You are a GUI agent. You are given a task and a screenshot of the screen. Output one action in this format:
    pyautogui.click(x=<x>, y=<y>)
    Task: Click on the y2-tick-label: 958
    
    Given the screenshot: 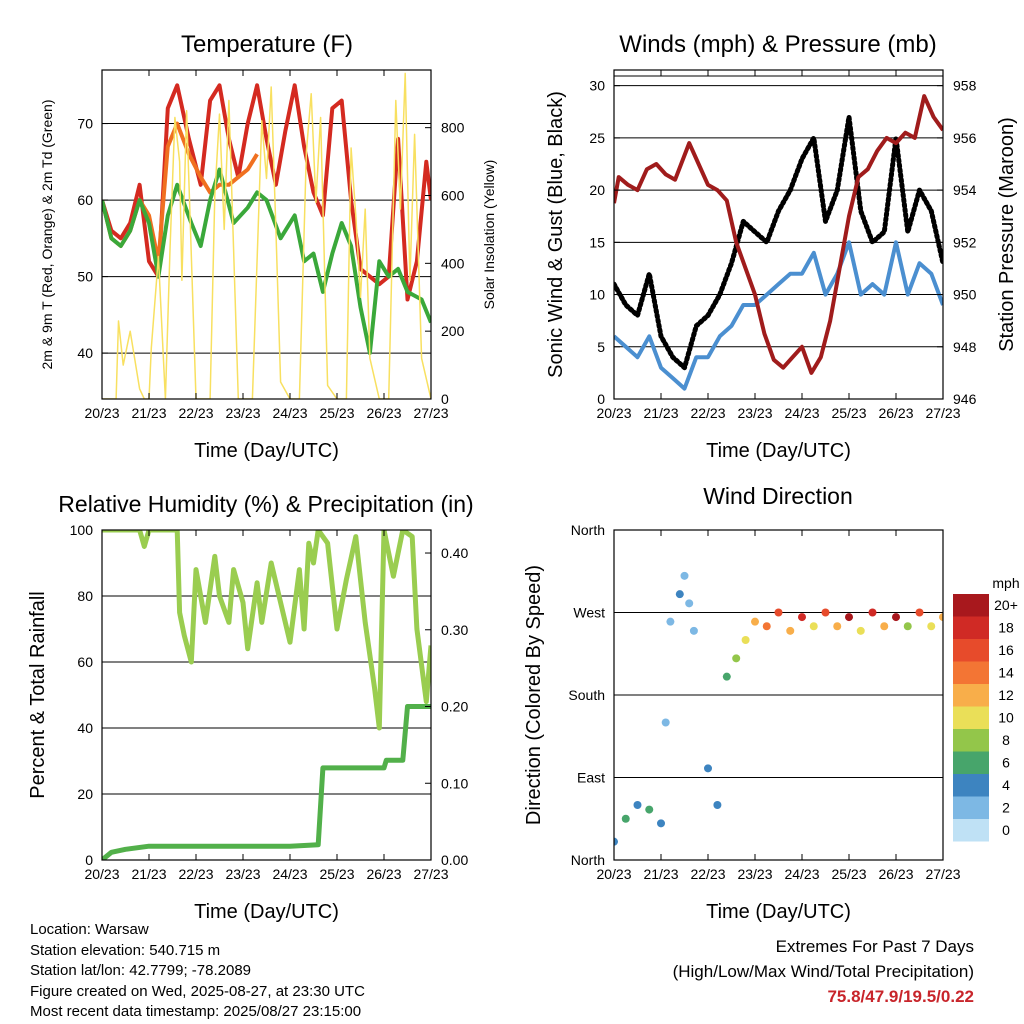 What is the action you would take?
    pyautogui.click(x=965, y=86)
    